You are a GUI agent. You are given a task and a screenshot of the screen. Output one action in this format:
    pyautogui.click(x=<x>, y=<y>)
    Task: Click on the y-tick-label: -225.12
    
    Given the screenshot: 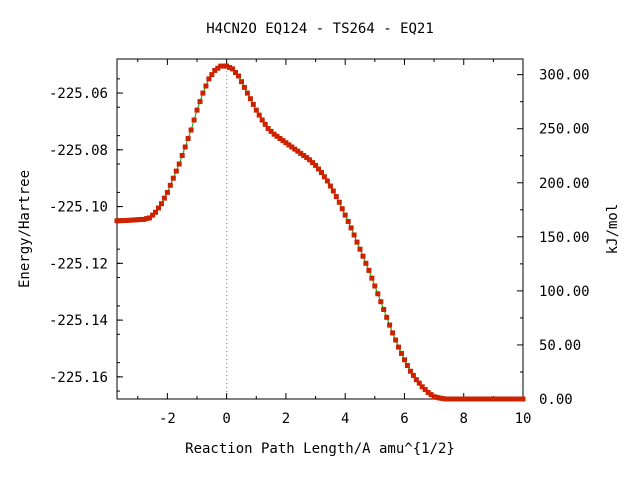 What is the action you would take?
    pyautogui.click(x=78, y=264)
    